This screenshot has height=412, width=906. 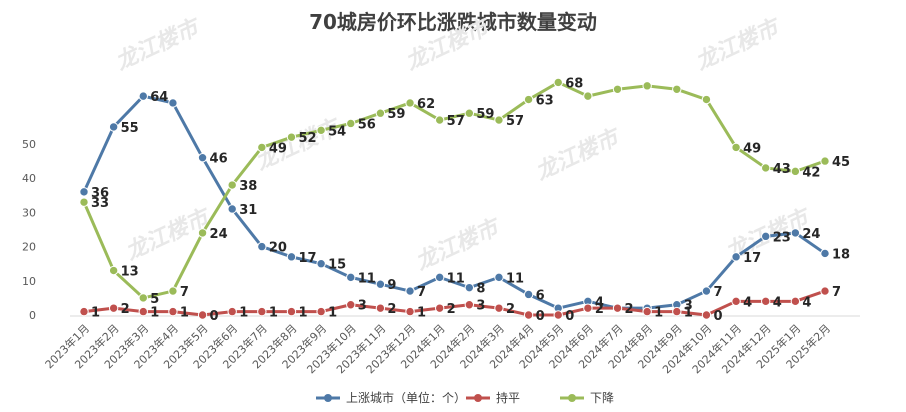 I want to click on data-label: 36, so click(x=100, y=193).